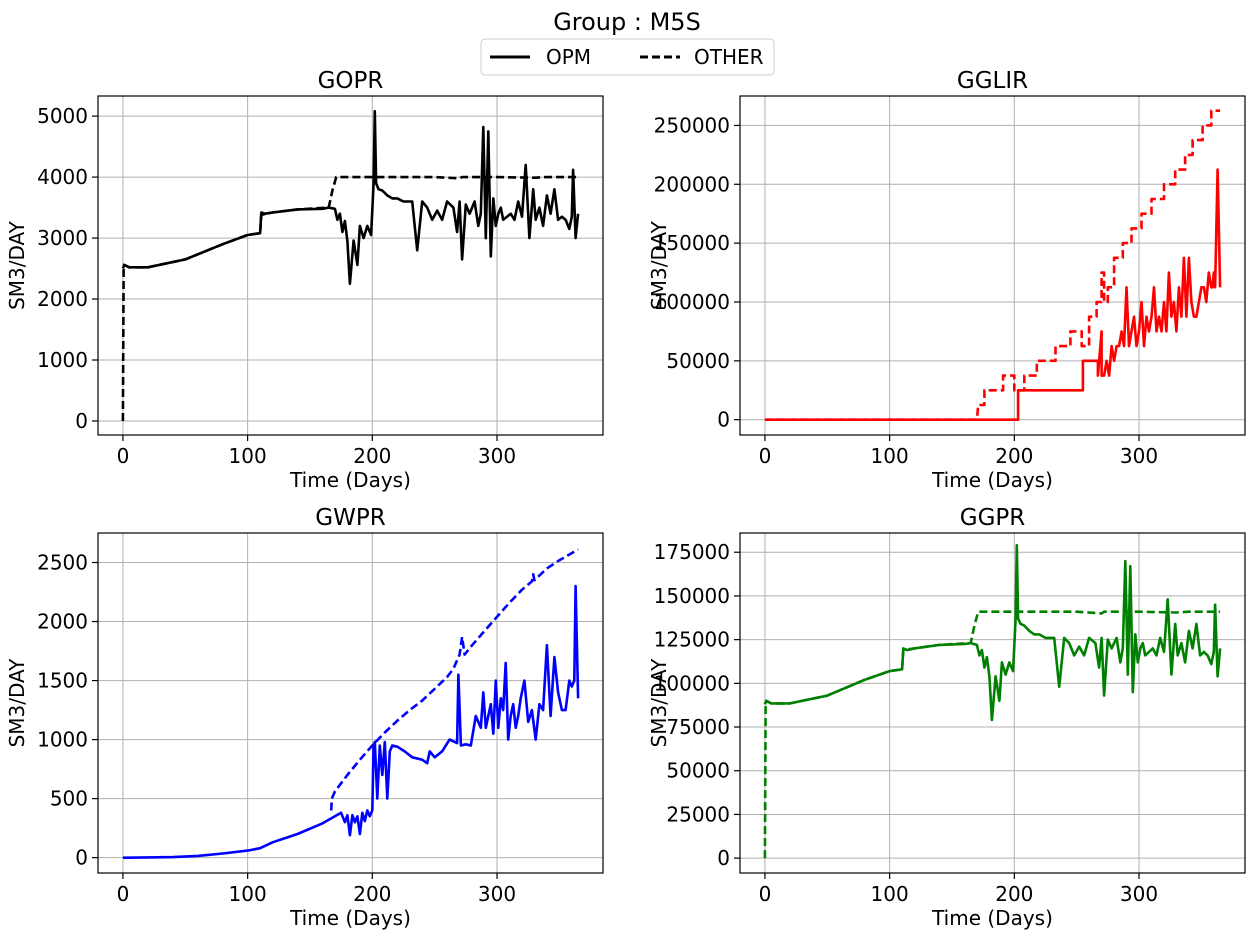  What do you see at coordinates (692, 552) in the screenshot?
I see `y-tick-label: 175000` at bounding box center [692, 552].